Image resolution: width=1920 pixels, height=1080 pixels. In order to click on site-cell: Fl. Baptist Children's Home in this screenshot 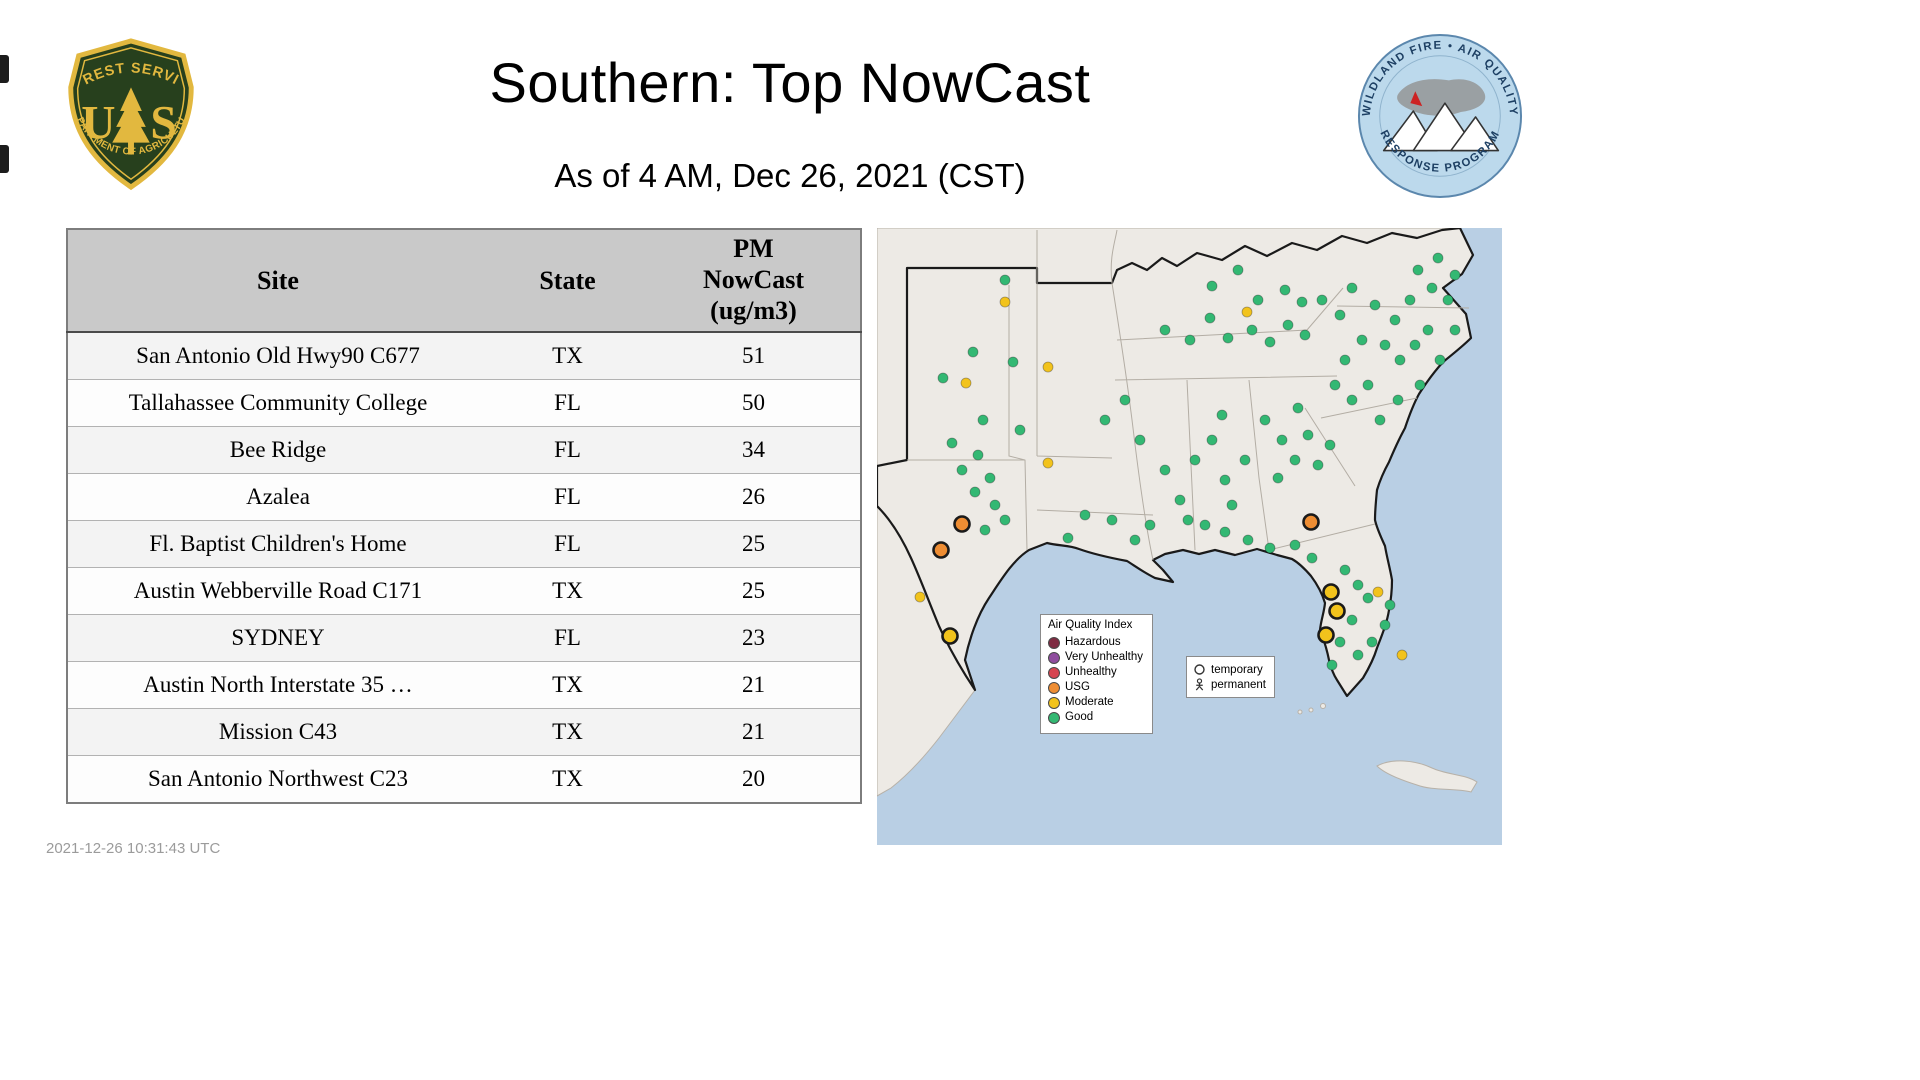, I will do `click(277, 544)`.